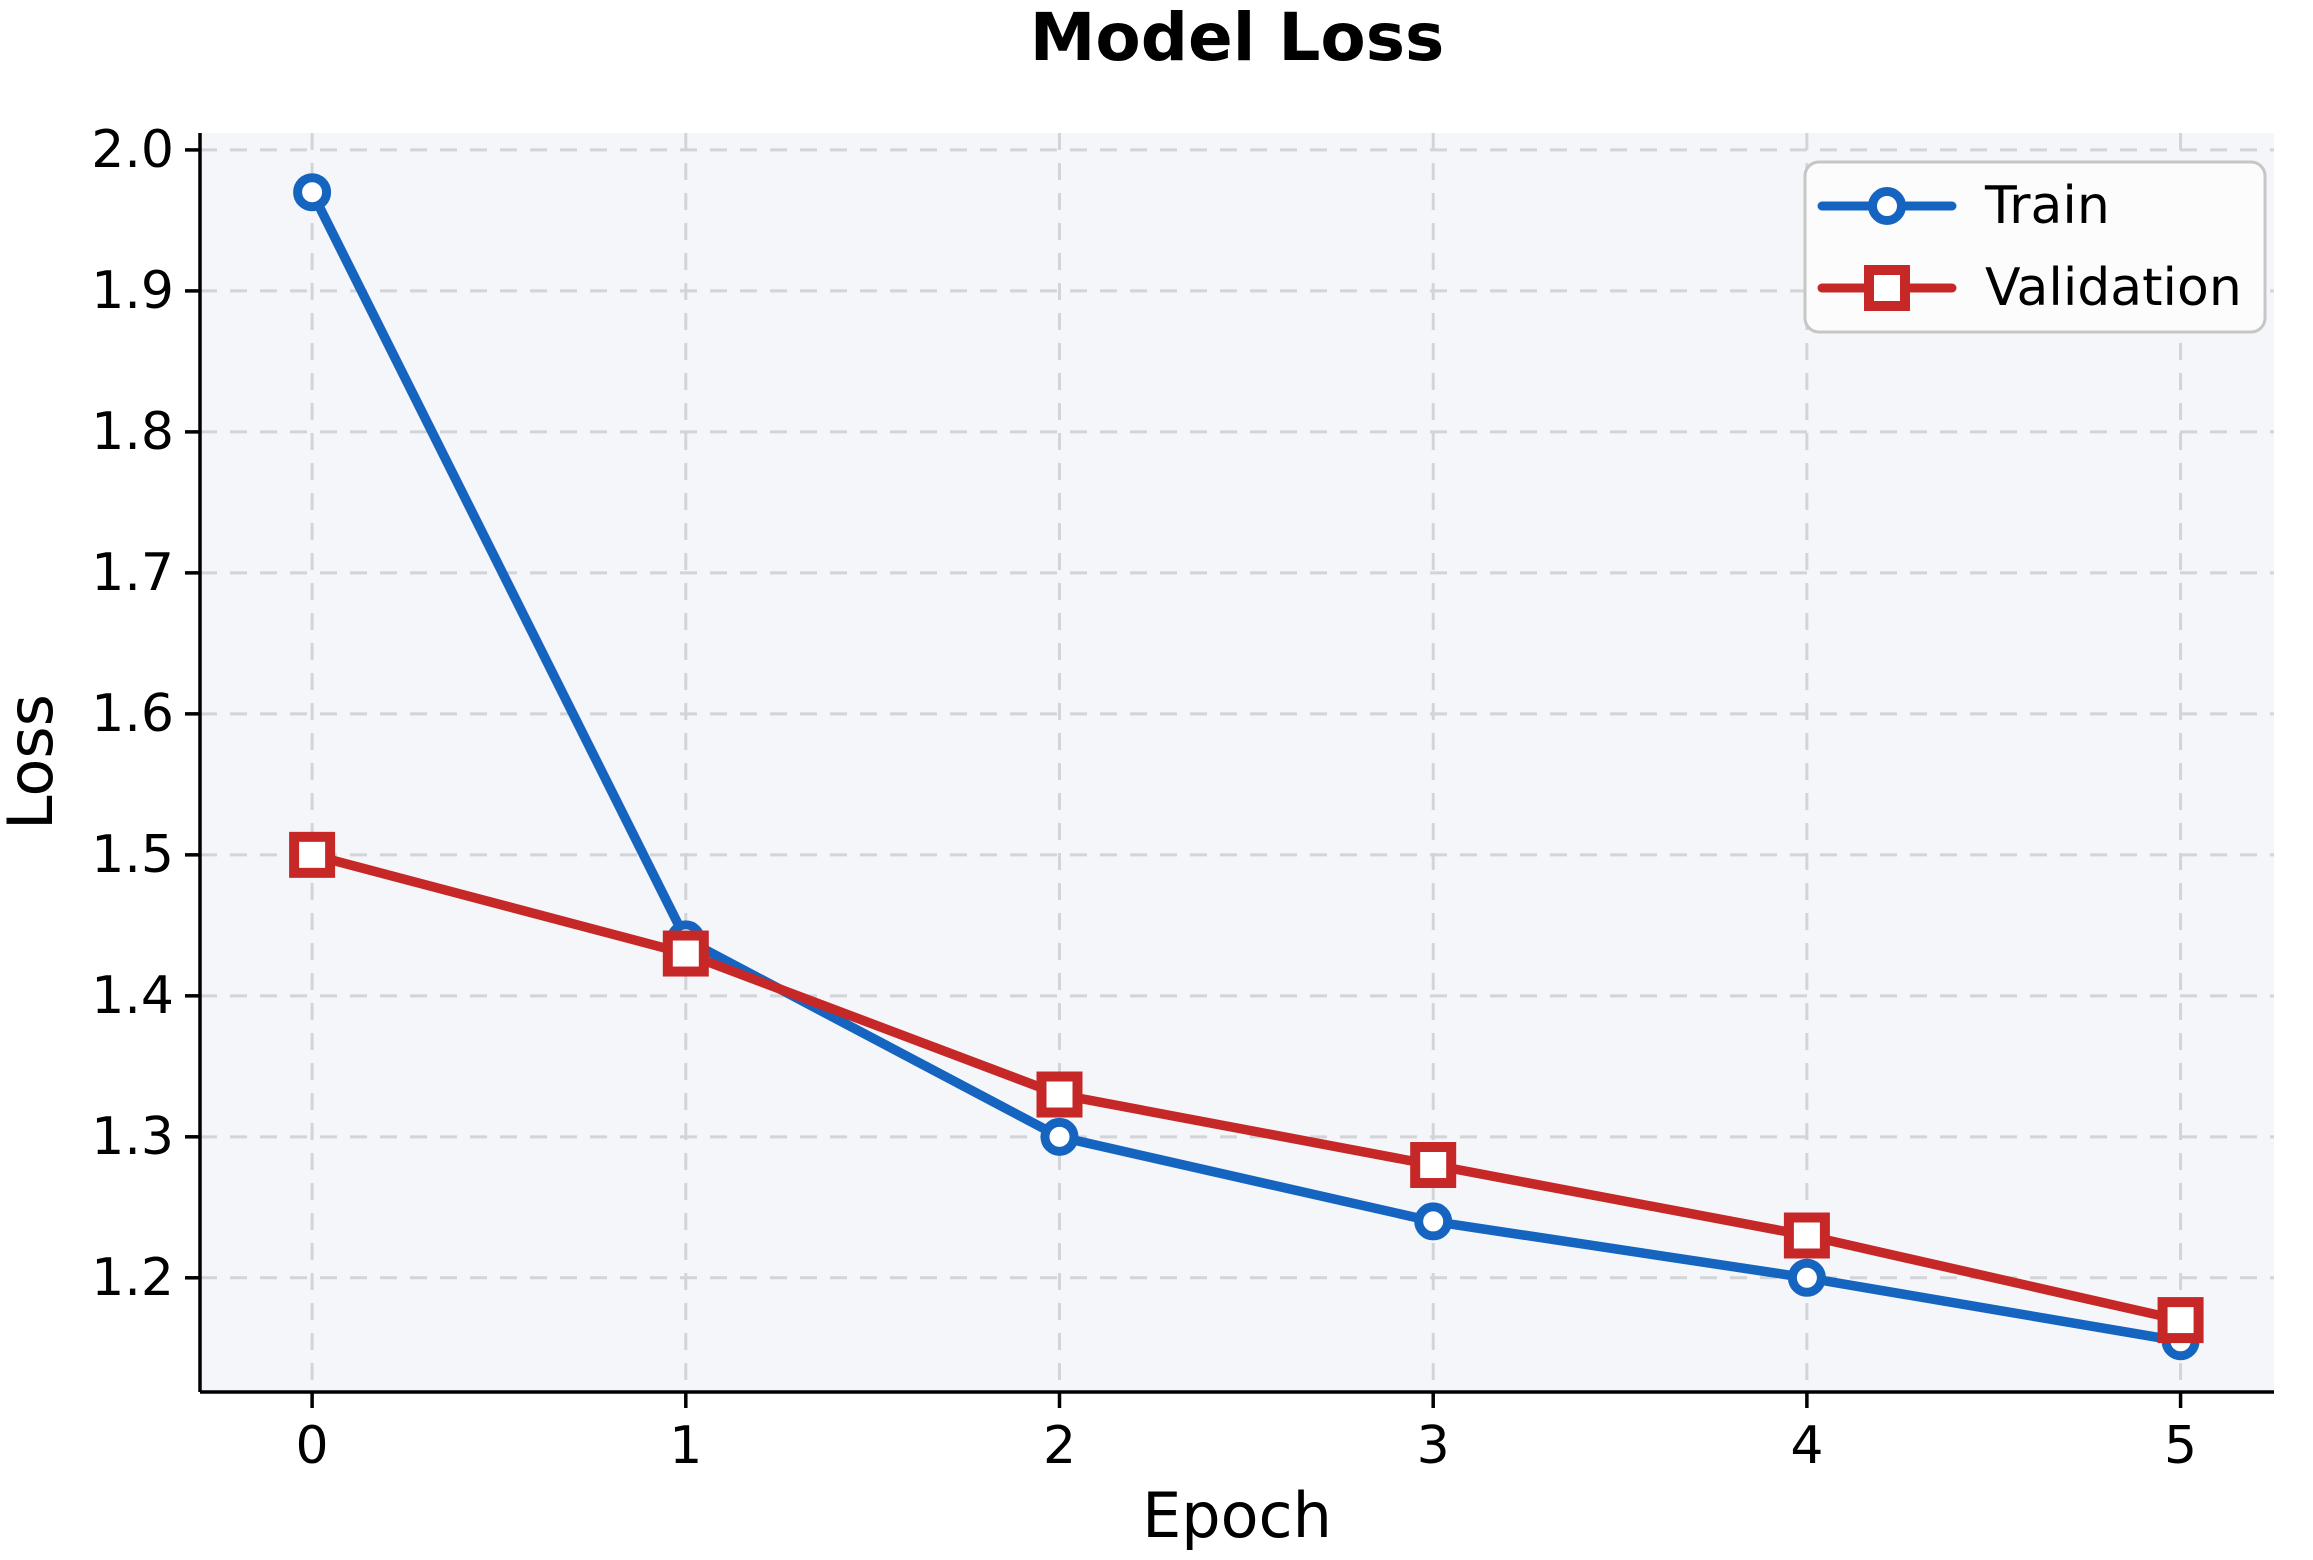 The height and width of the screenshot is (1560, 2313). What do you see at coordinates (2180, 1446) in the screenshot?
I see `x-tick-label: 5` at bounding box center [2180, 1446].